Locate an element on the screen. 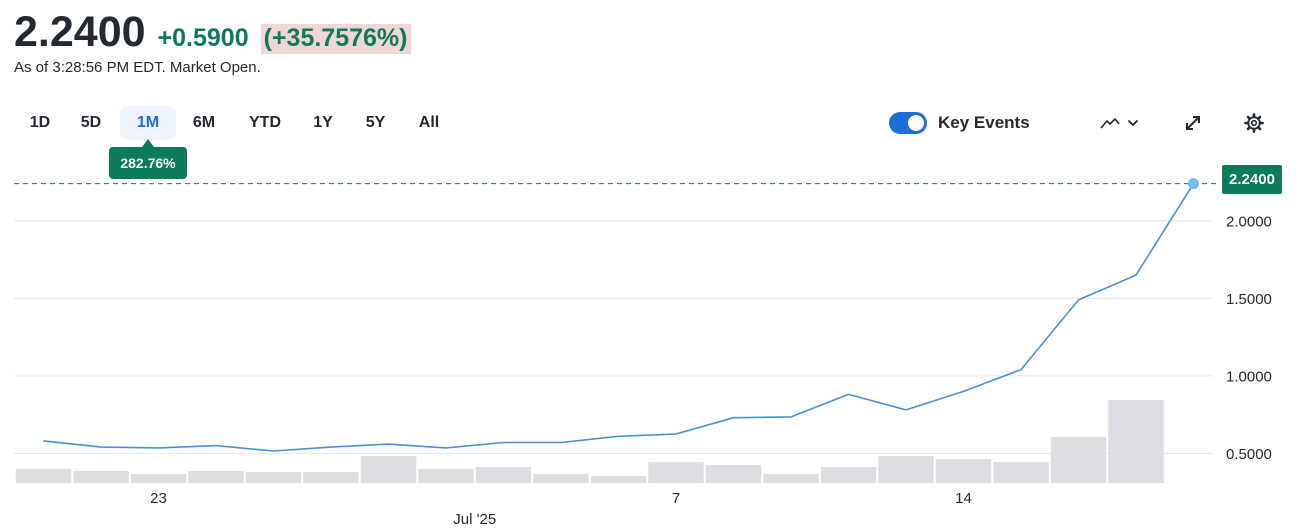 Image resolution: width=1302 pixels, height=530 pixels. range-tab-1y: 1Y is located at coordinates (323, 122).